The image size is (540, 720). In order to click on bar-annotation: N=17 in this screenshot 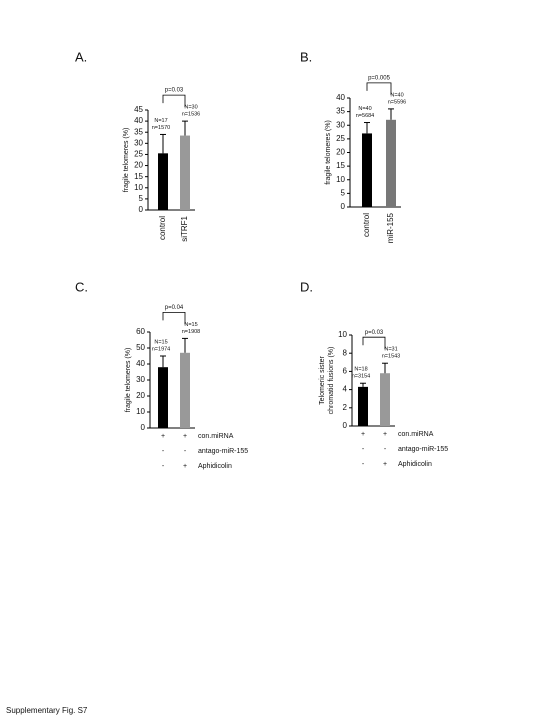, I will do `click(160, 121)`.